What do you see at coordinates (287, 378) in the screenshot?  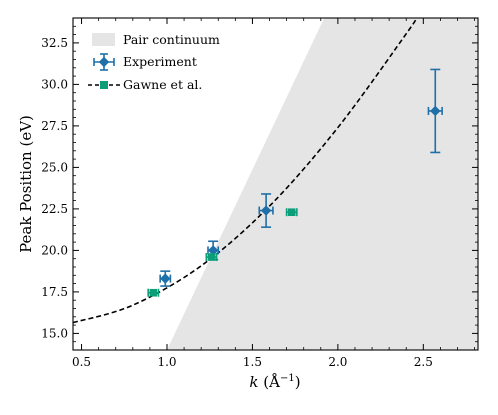 I see `x-axis-unit-exponent: −1` at bounding box center [287, 378].